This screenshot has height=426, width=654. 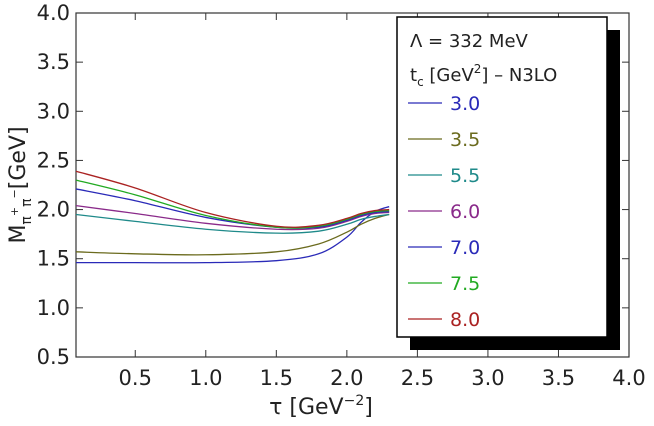 What do you see at coordinates (53, 259) in the screenshot?
I see `y-tick-label: 1.5` at bounding box center [53, 259].